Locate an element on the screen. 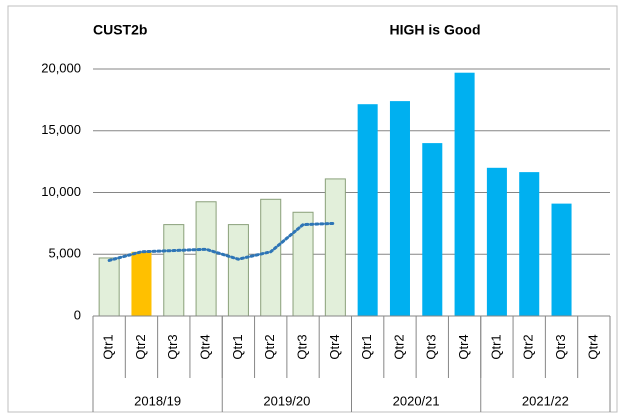 The image size is (620, 414). group-label: 2021/22 is located at coordinates (545, 400).